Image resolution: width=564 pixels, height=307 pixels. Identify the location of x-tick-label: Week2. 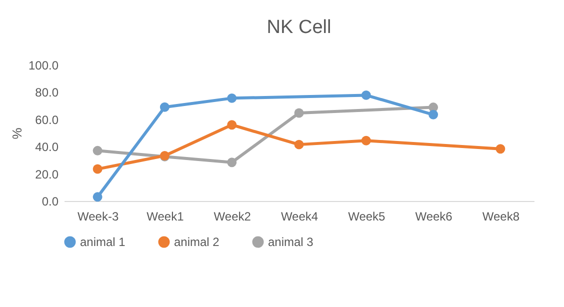
(233, 217).